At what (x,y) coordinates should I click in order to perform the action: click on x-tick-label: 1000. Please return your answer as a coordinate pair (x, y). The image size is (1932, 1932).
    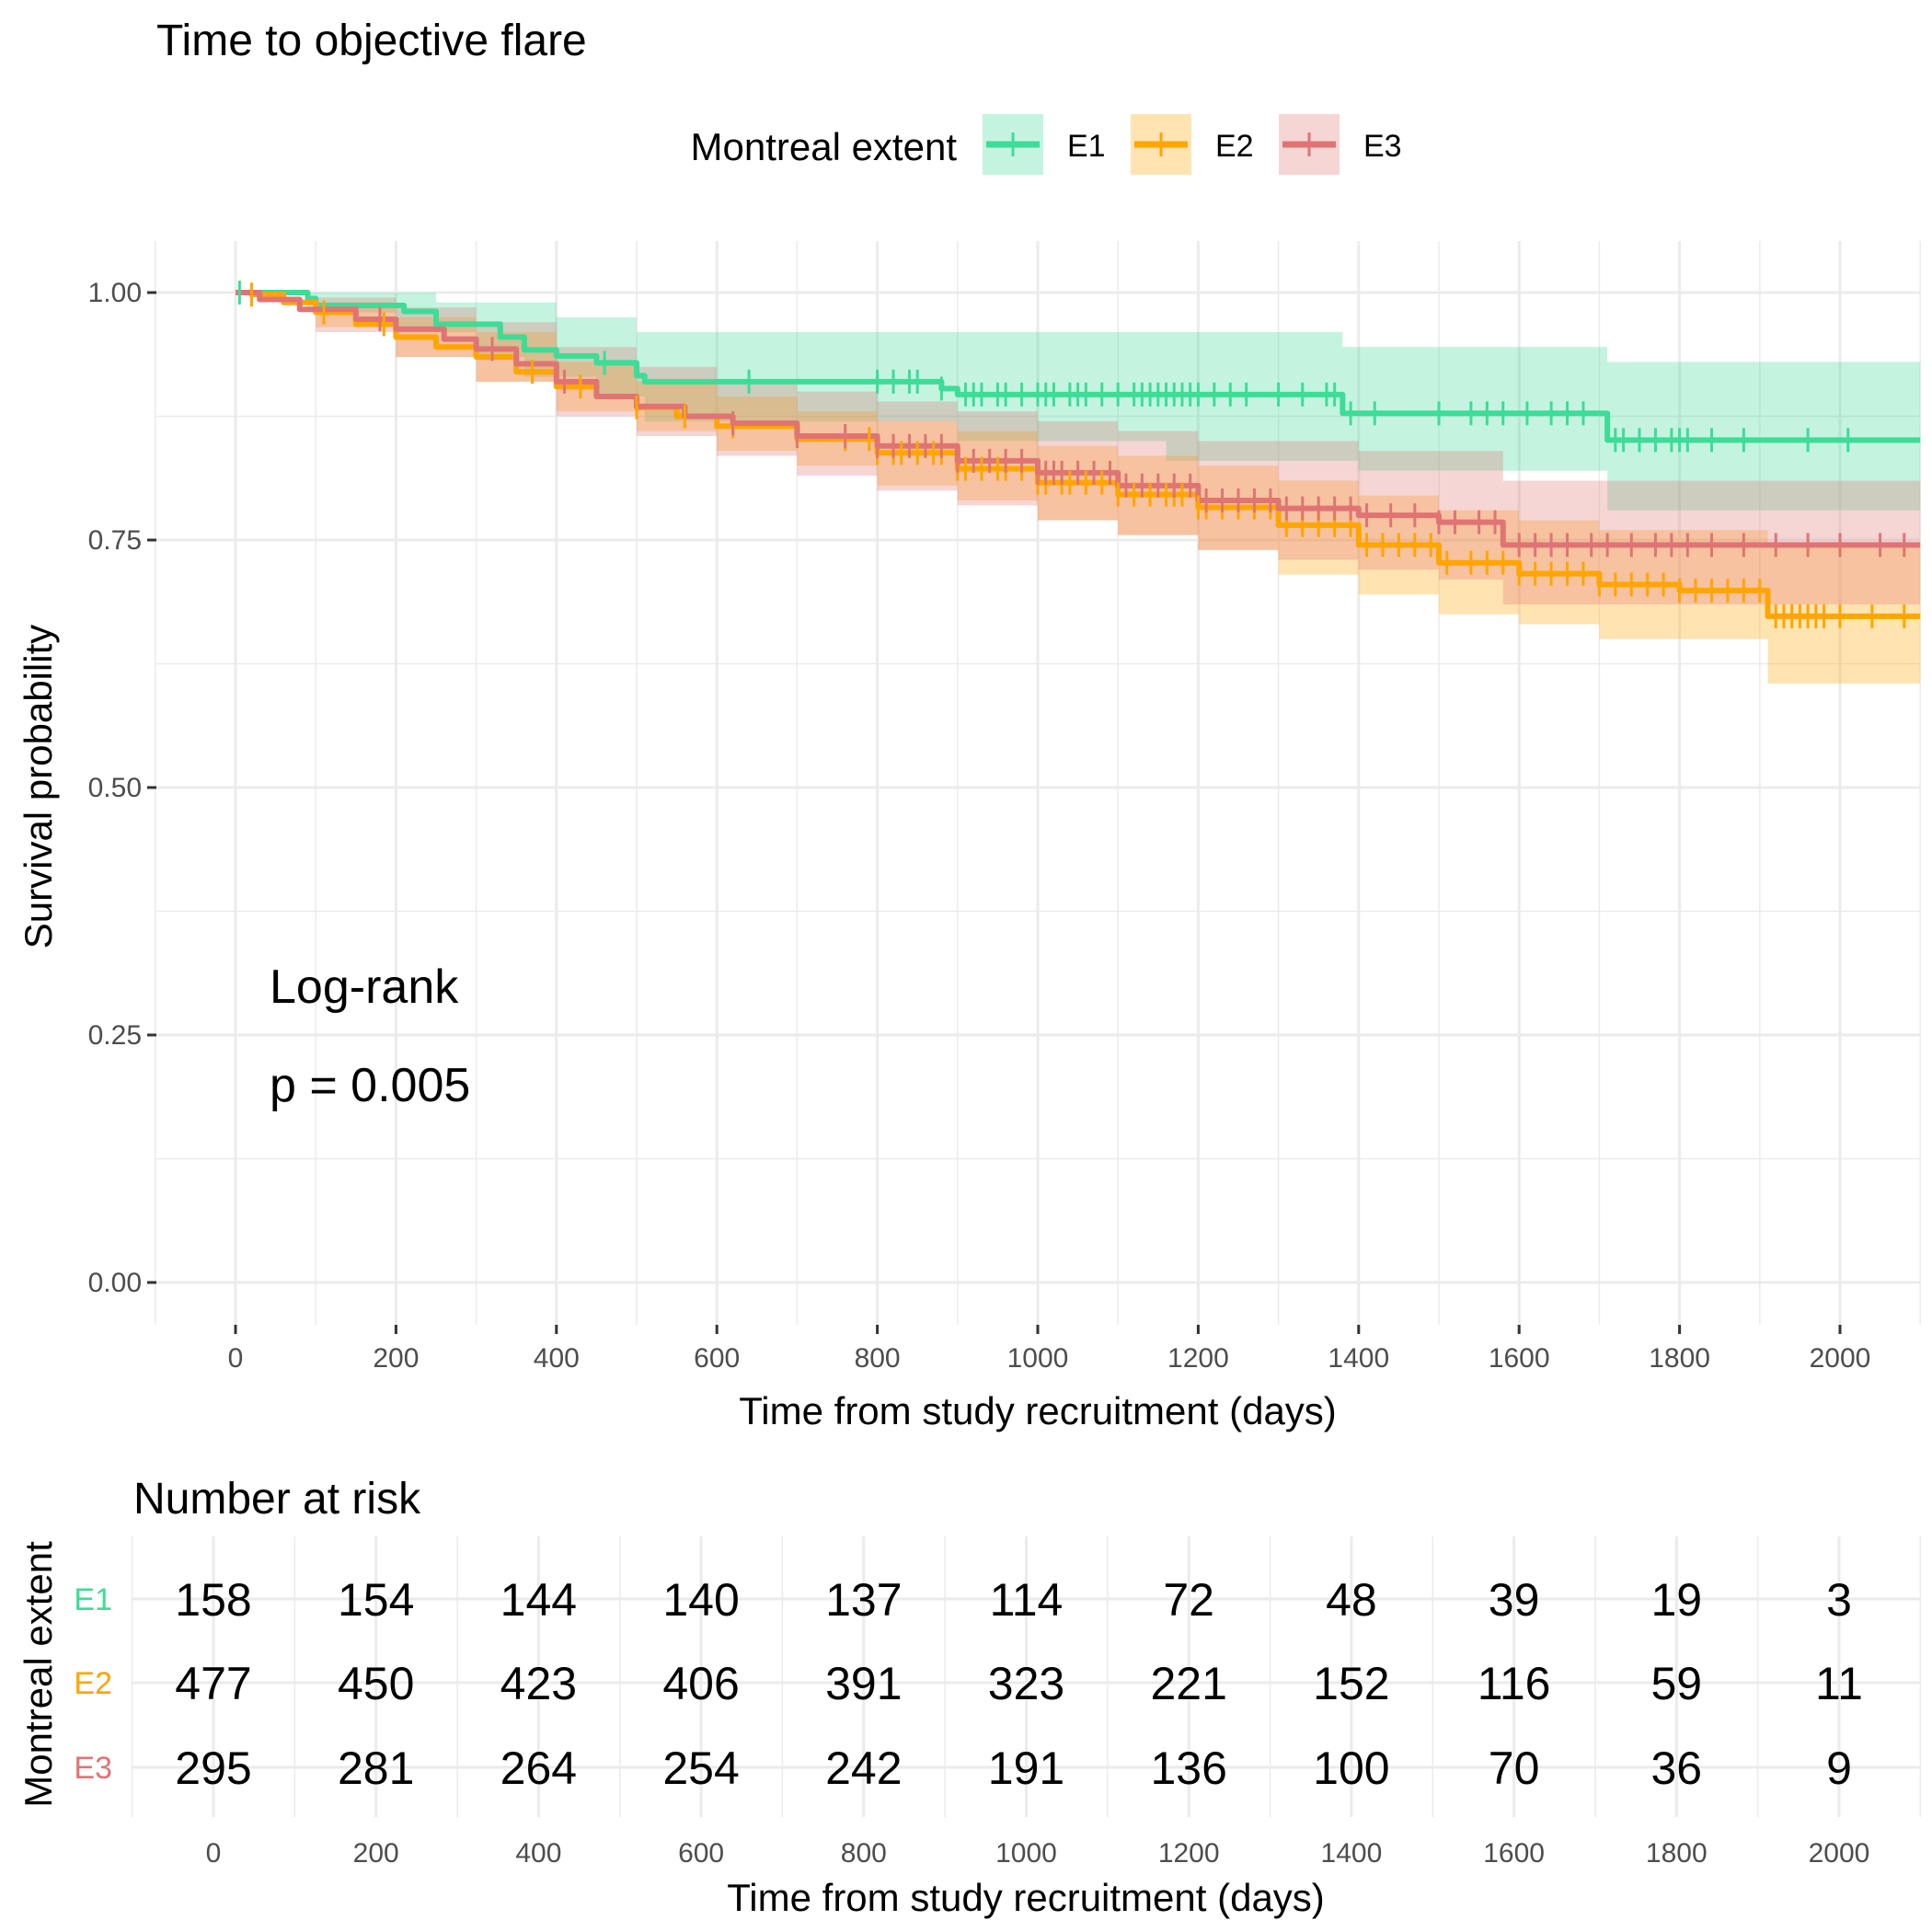
    Looking at the image, I should click on (1038, 1358).